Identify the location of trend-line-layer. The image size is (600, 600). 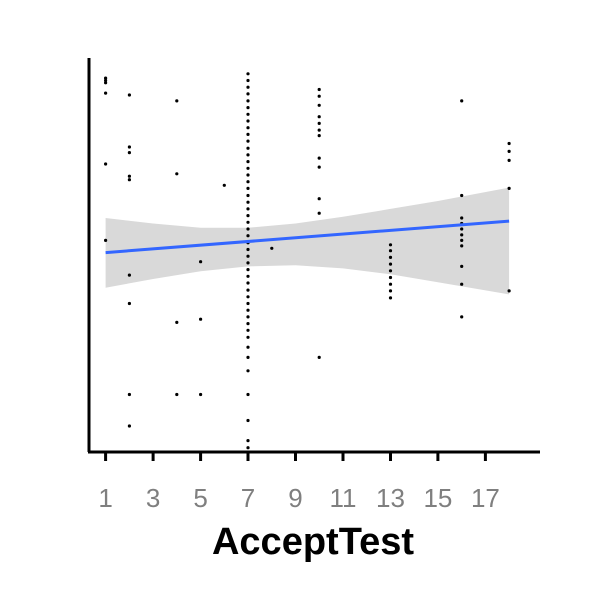
(307, 237).